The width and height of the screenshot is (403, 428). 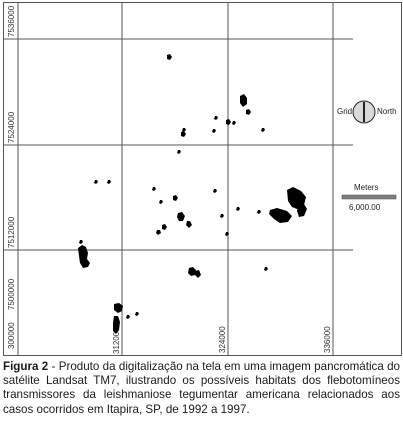 What do you see at coordinates (11, 127) in the screenshot?
I see `grid-label-northing: 7524000` at bounding box center [11, 127].